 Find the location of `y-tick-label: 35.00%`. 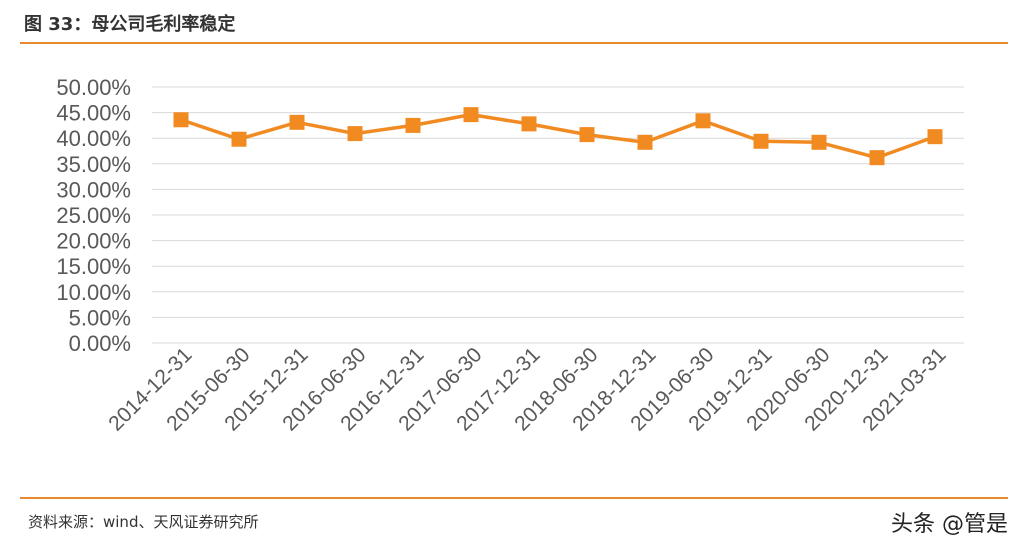

y-tick-label: 35.00% is located at coordinates (93, 164).